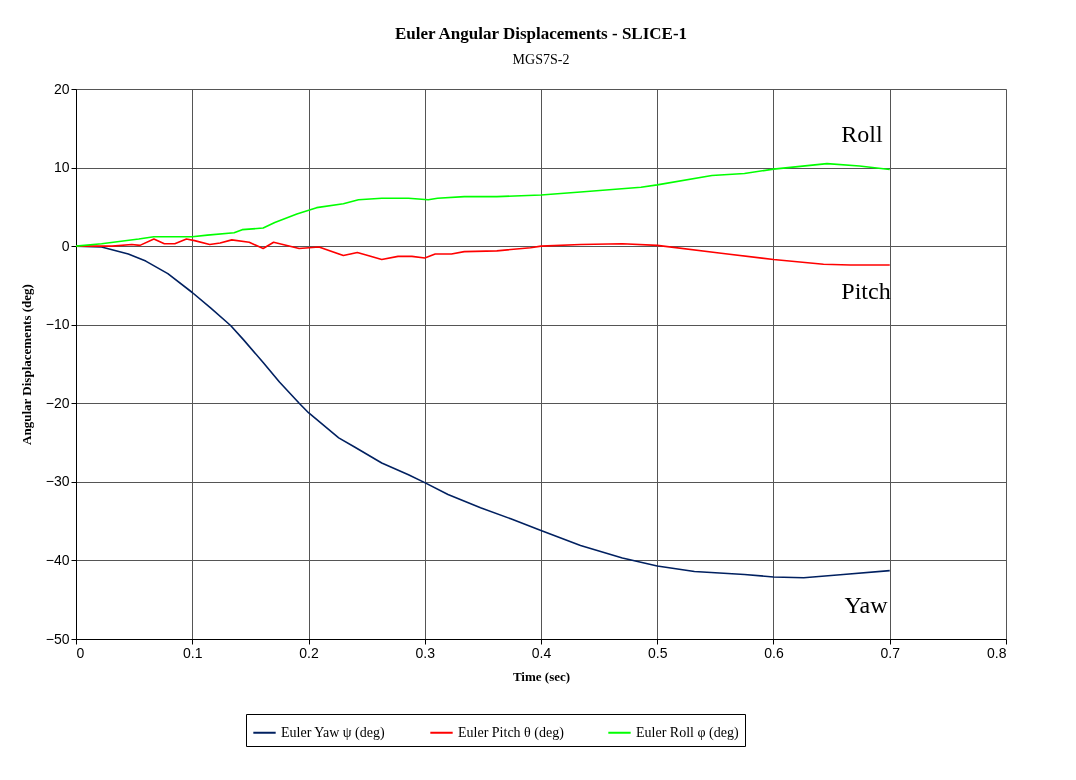 The width and height of the screenshot is (1076, 780). Describe the element at coordinates (65, 245) in the screenshot. I see `y-tick-label: 0` at that location.